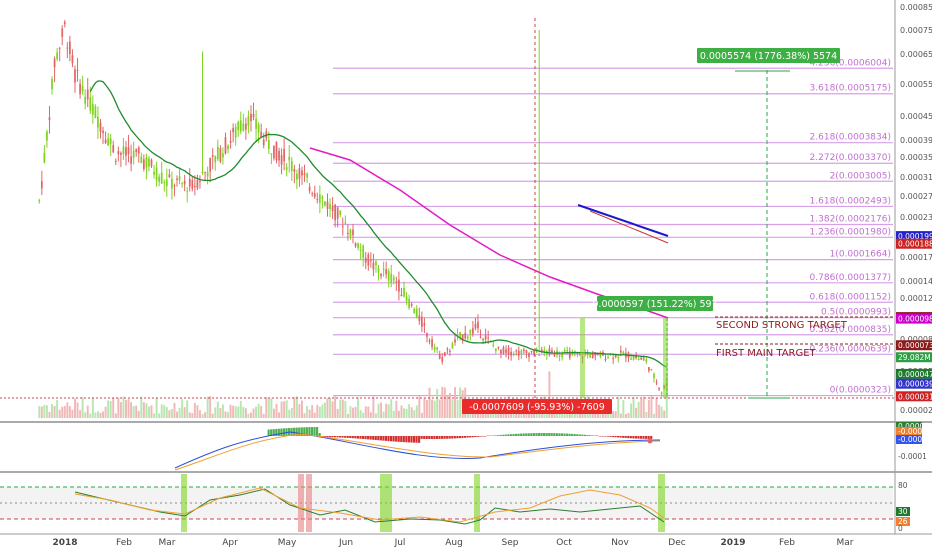 This screenshot has height=554, width=932. Describe the element at coordinates (850, 232) in the screenshot. I see `fib-label: 1.236(0.0001980)` at that location.